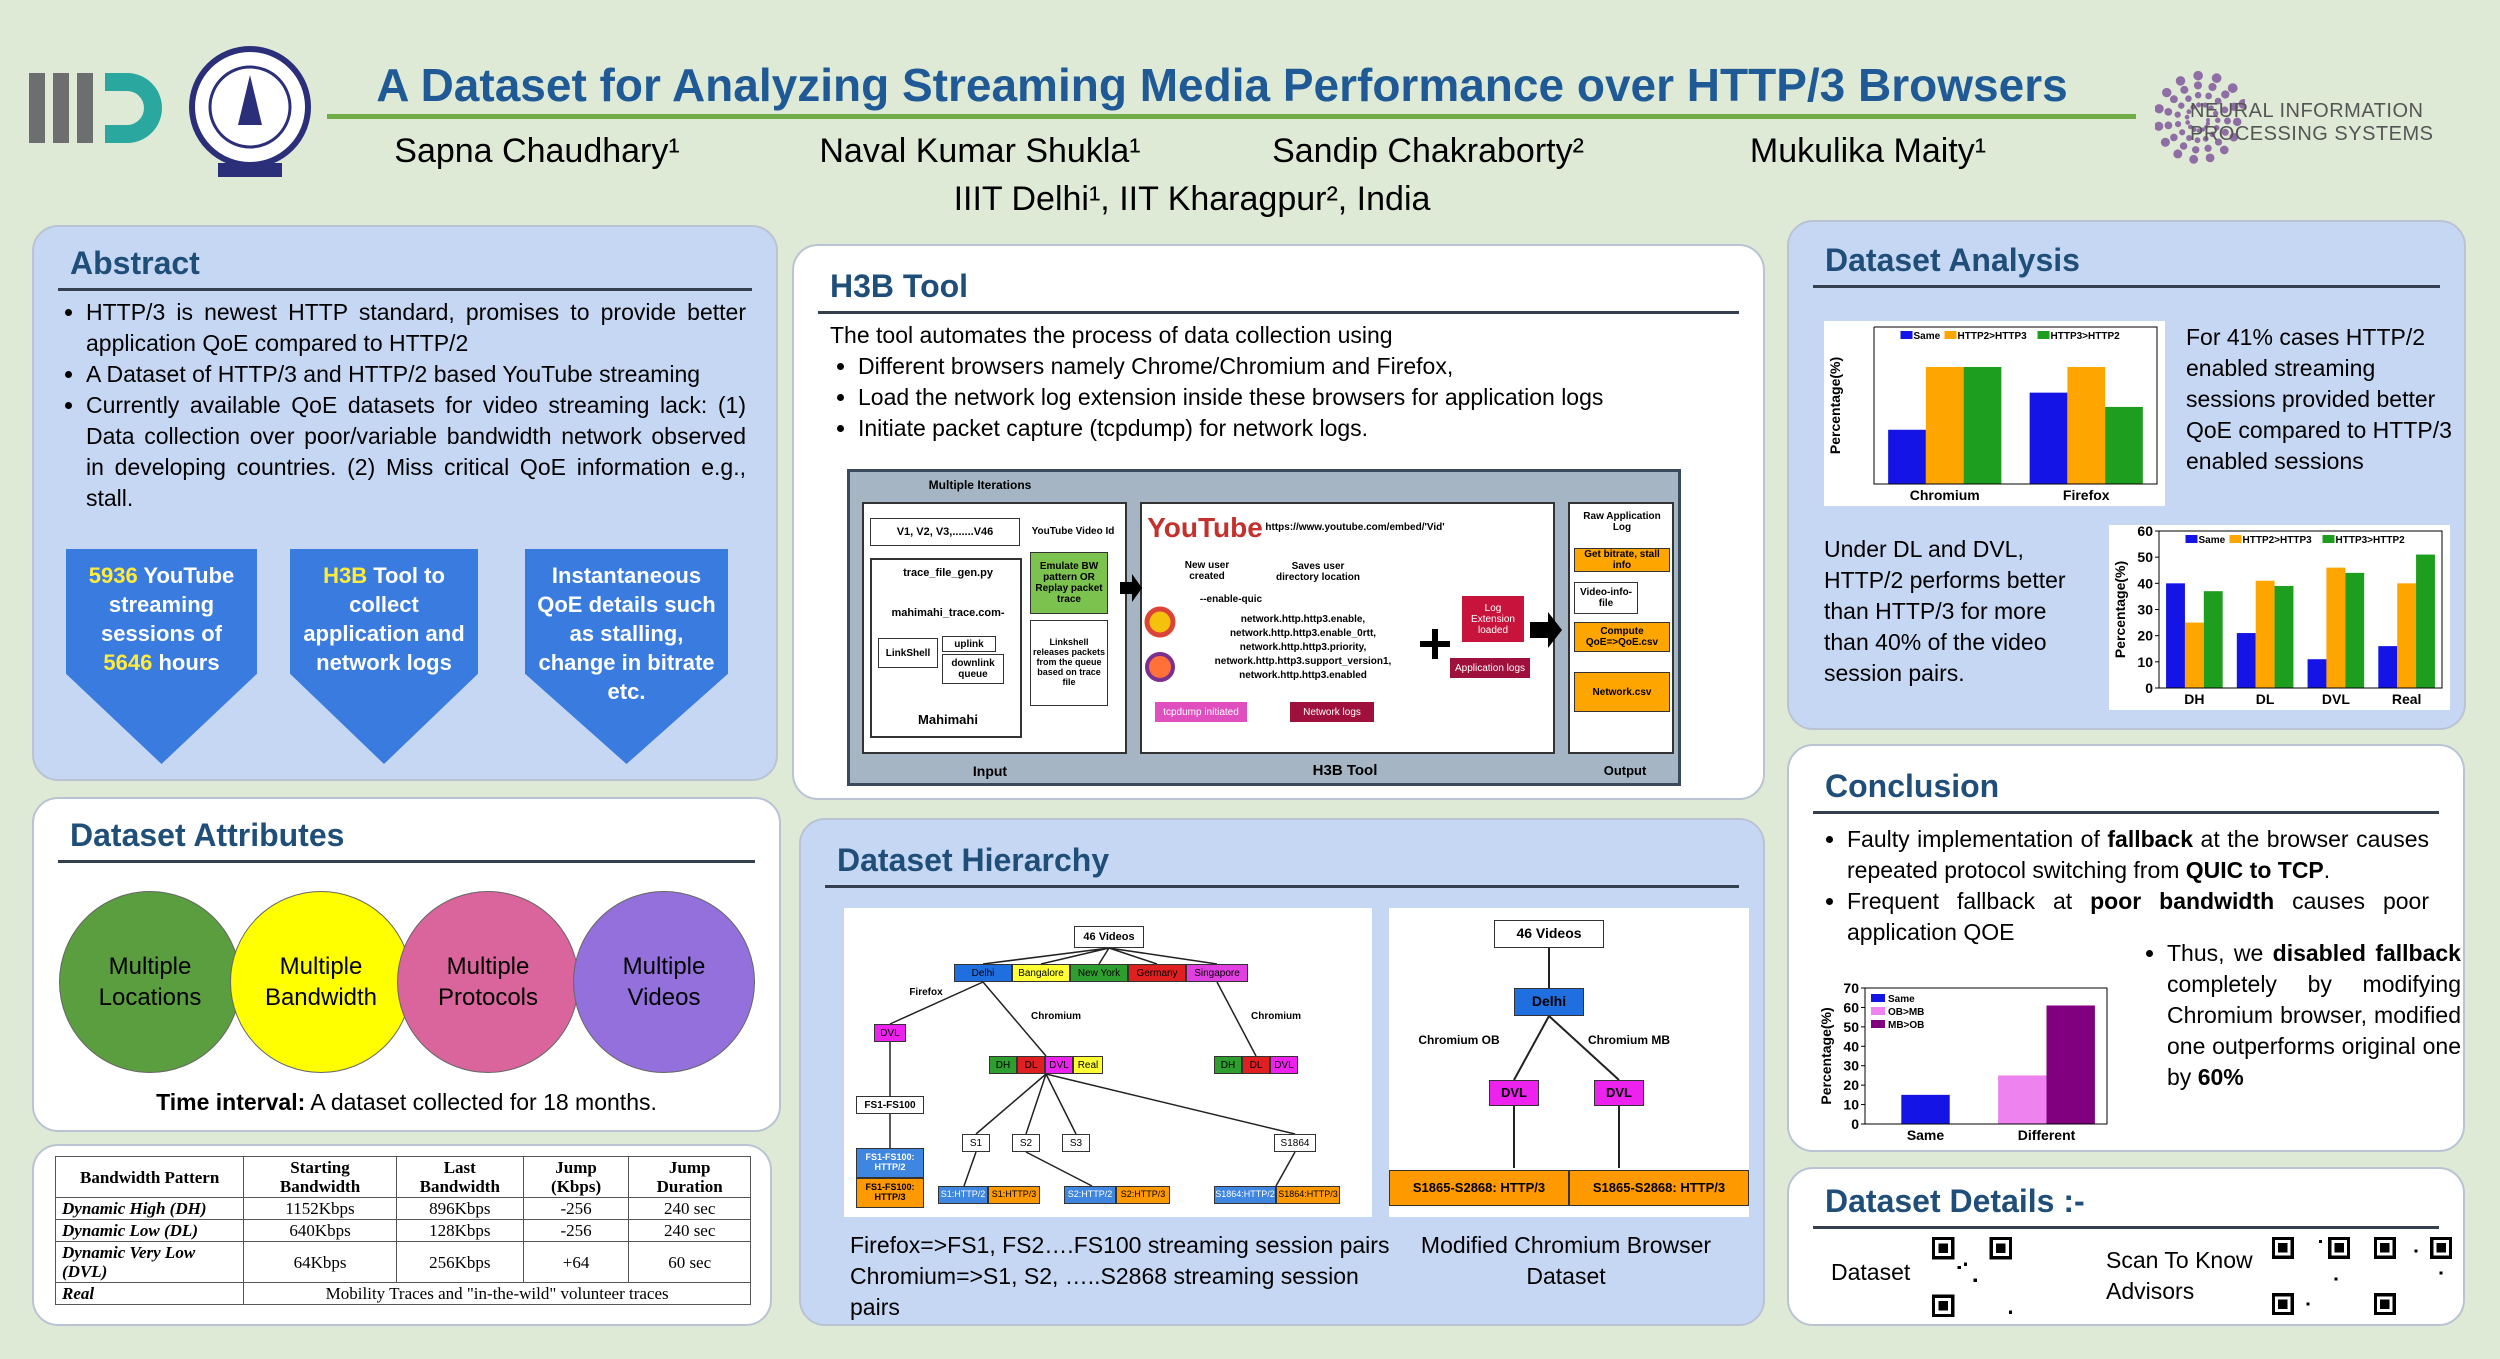 This screenshot has height=1359, width=2500. Describe the element at coordinates (963, 1195) in the screenshot. I see `diagram-node: S1:HTTP/2` at that location.